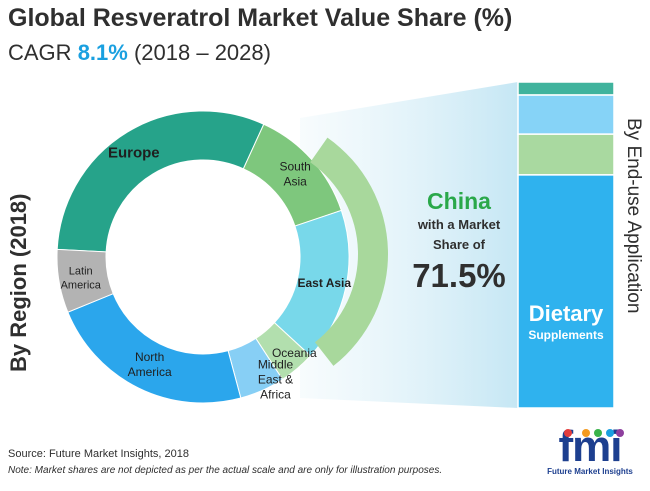 The width and height of the screenshot is (650, 491). What do you see at coordinates (276, 379) in the screenshot?
I see `region-label-4: Middle East & Africa` at bounding box center [276, 379].